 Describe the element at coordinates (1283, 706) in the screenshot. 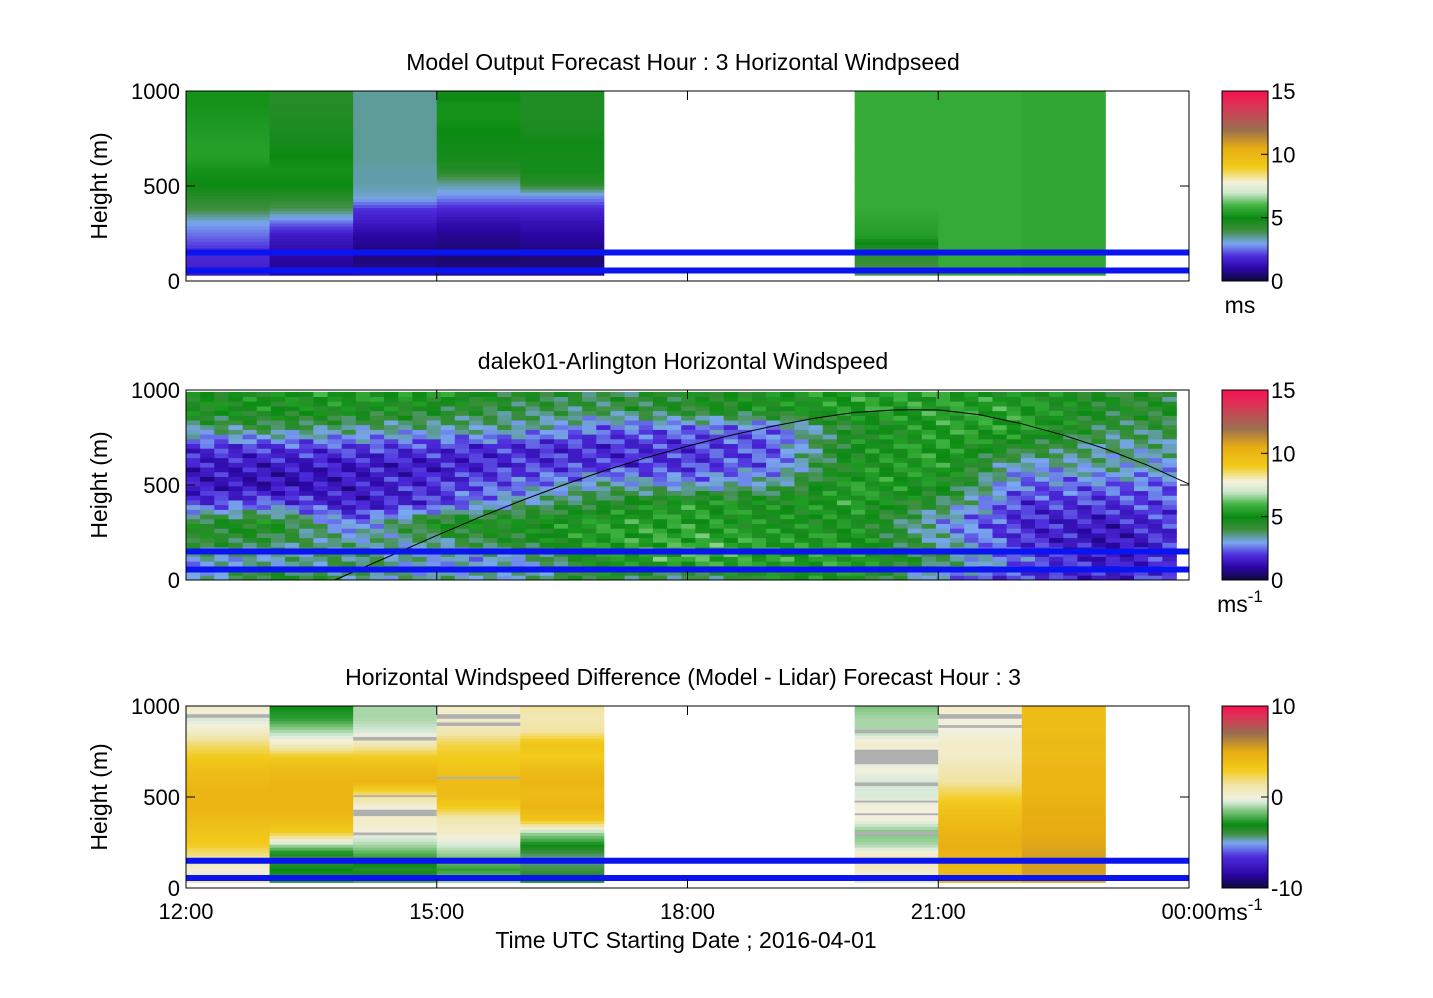

I see `colorbar-tick-label: 10` at that location.